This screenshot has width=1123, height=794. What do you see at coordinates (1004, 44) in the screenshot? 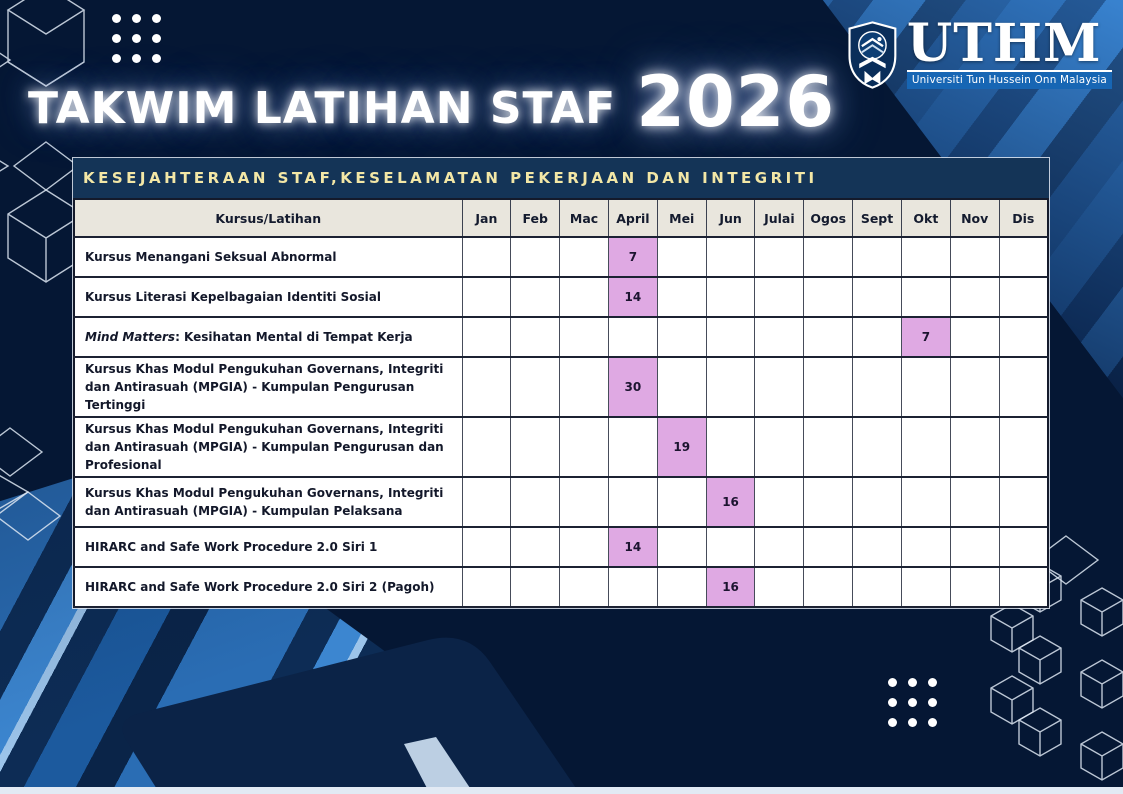
I see `uthm-acronym: UTHM` at bounding box center [1004, 44].